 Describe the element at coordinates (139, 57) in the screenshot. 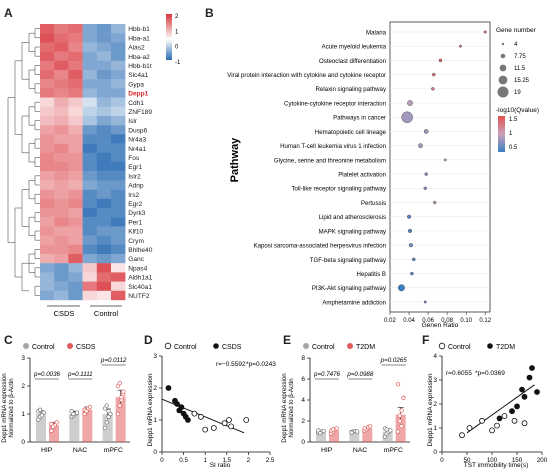

I see `gene-label: Hba-a2` at that location.